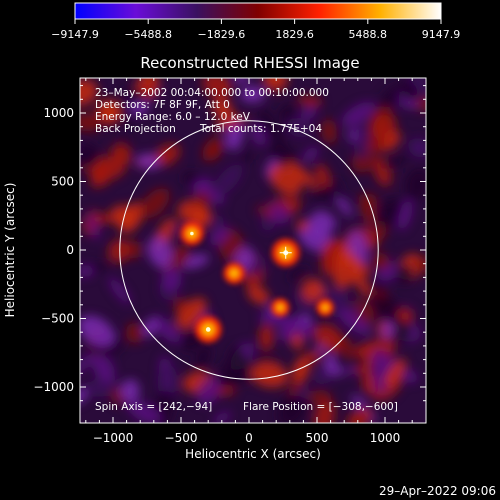 This screenshot has width=500, height=500. I want to click on x-tick-label: −500, so click(181, 438).